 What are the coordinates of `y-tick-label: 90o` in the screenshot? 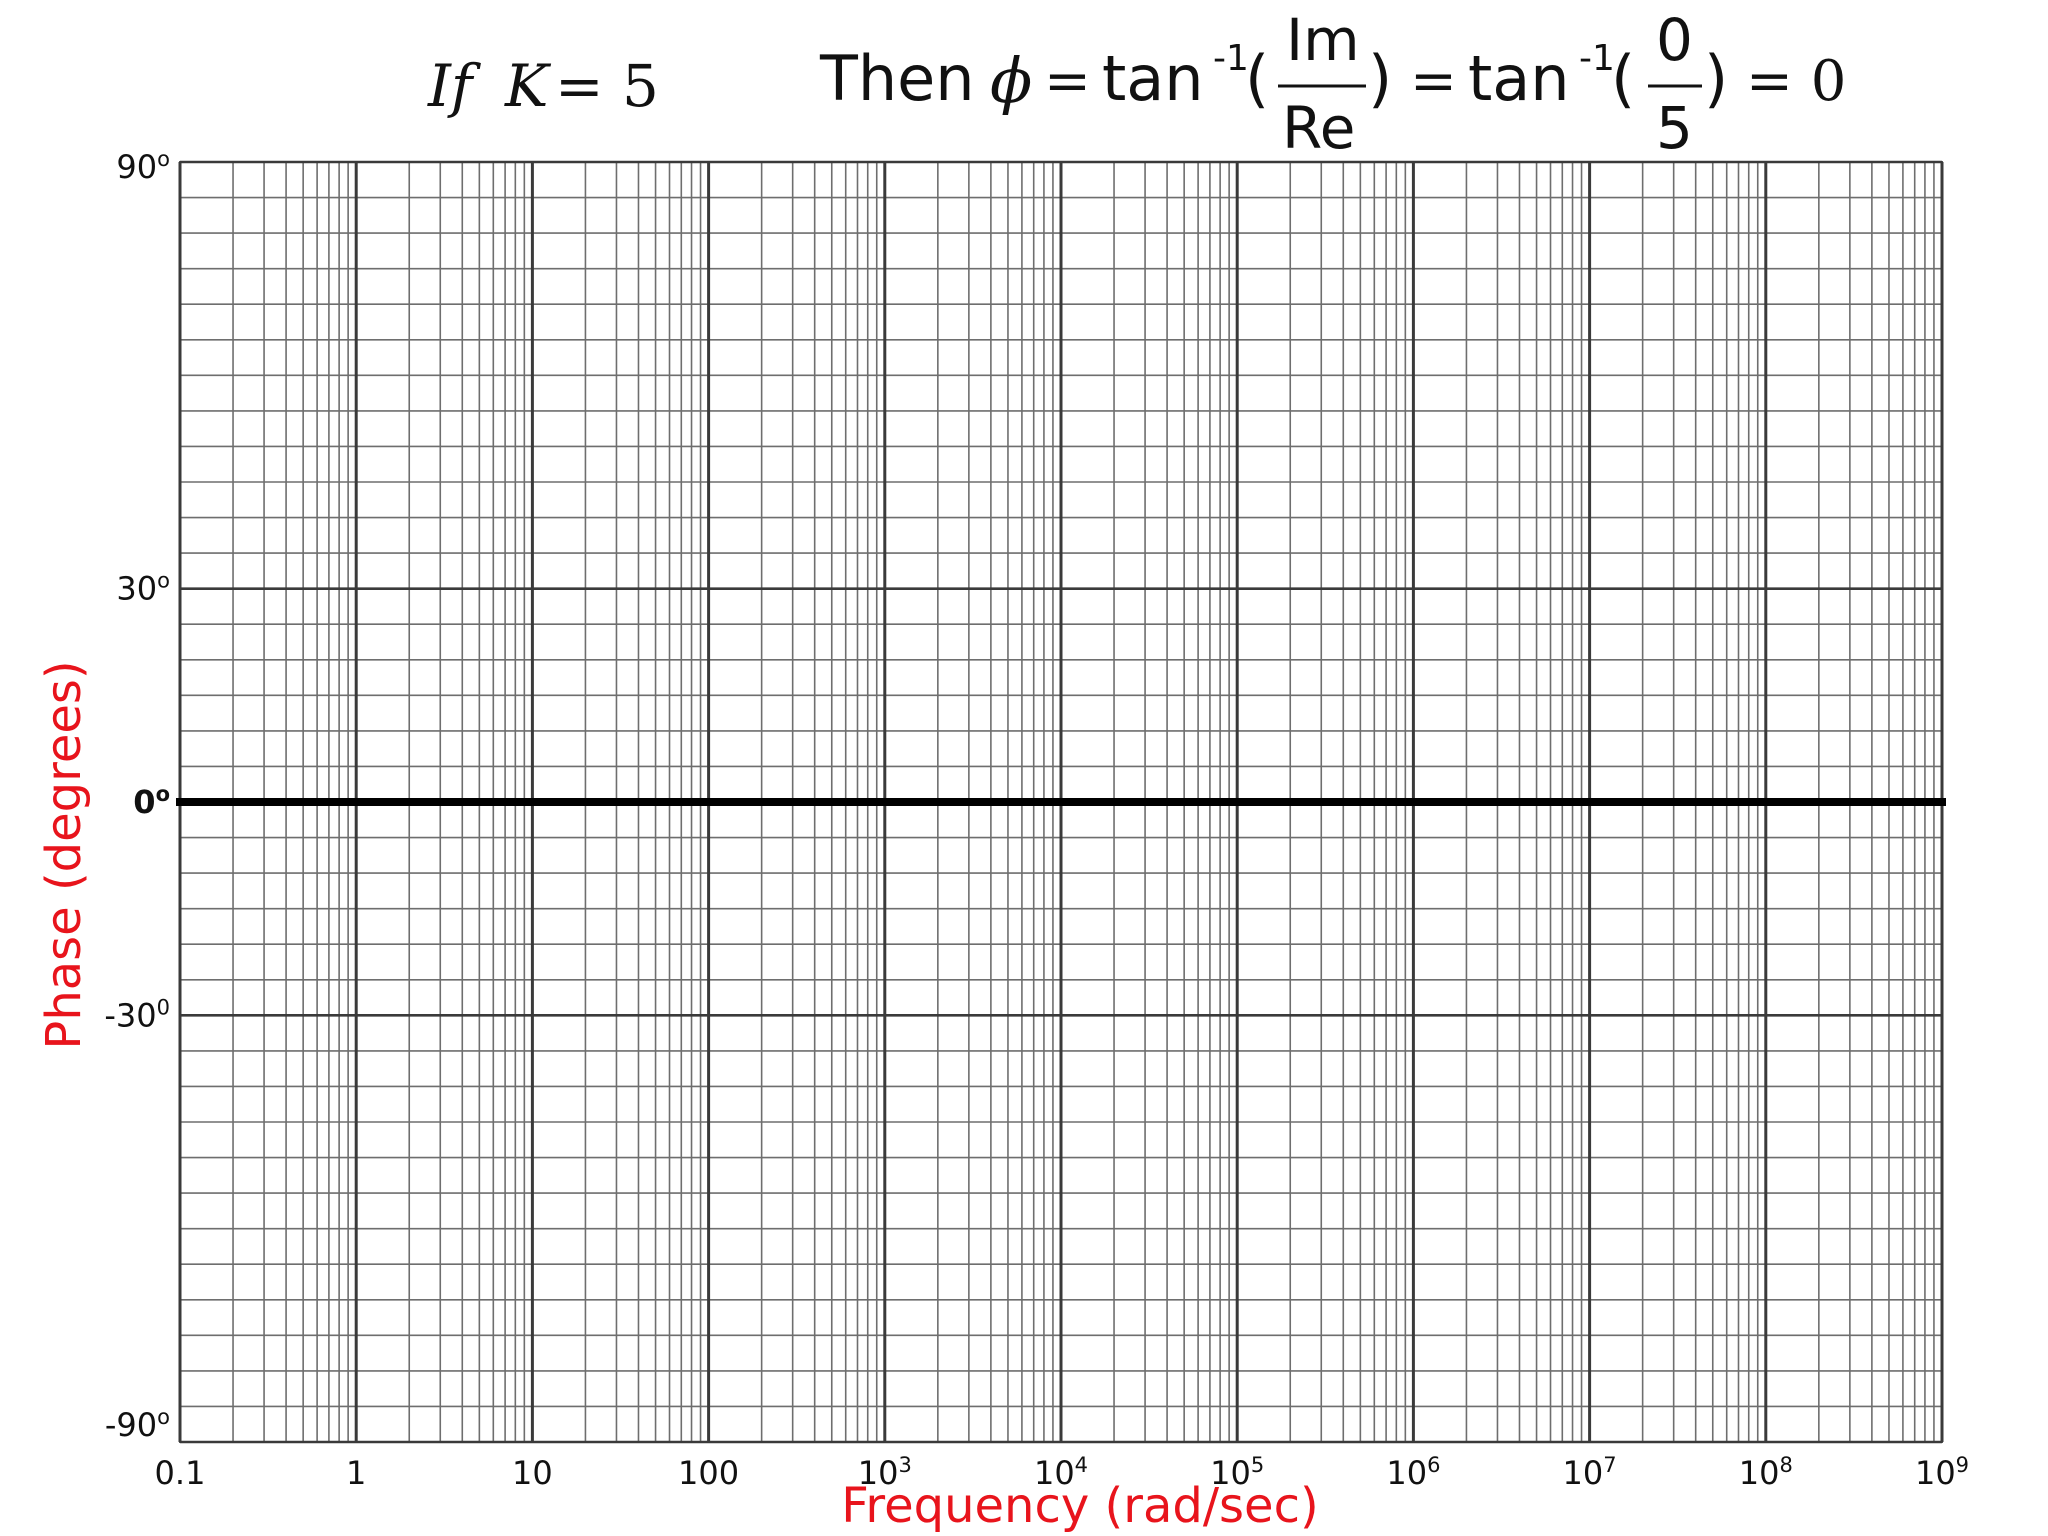 It's located at (143, 166).